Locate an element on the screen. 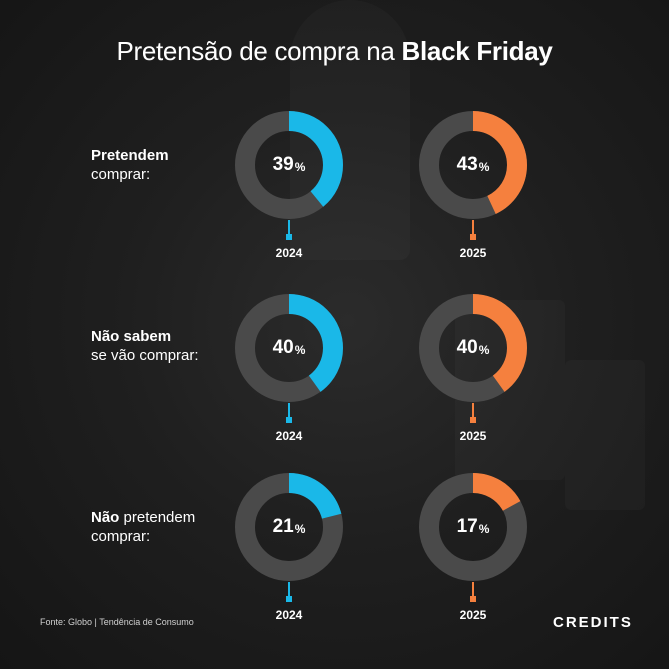  credits-logo: CREDITS is located at coordinates (593, 622).